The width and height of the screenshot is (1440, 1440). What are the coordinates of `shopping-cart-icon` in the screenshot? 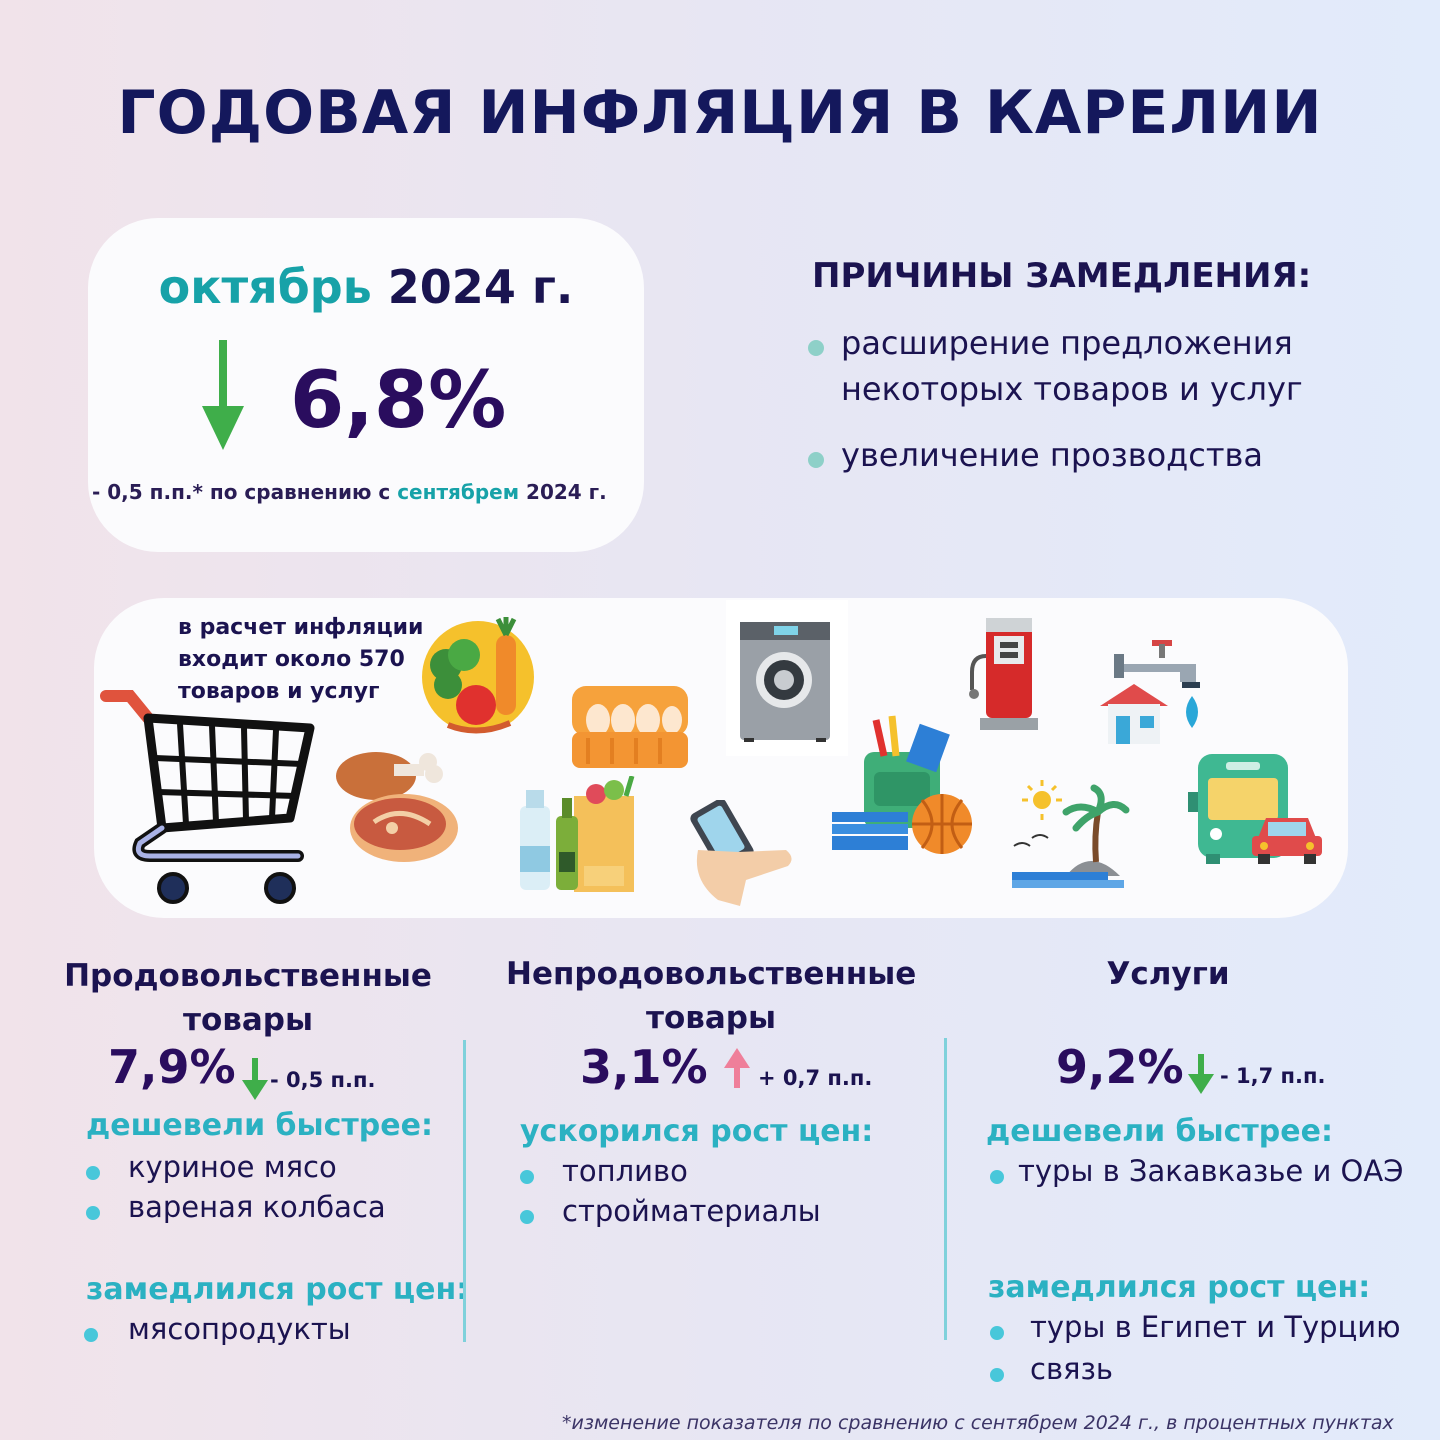 It's located at (207, 797).